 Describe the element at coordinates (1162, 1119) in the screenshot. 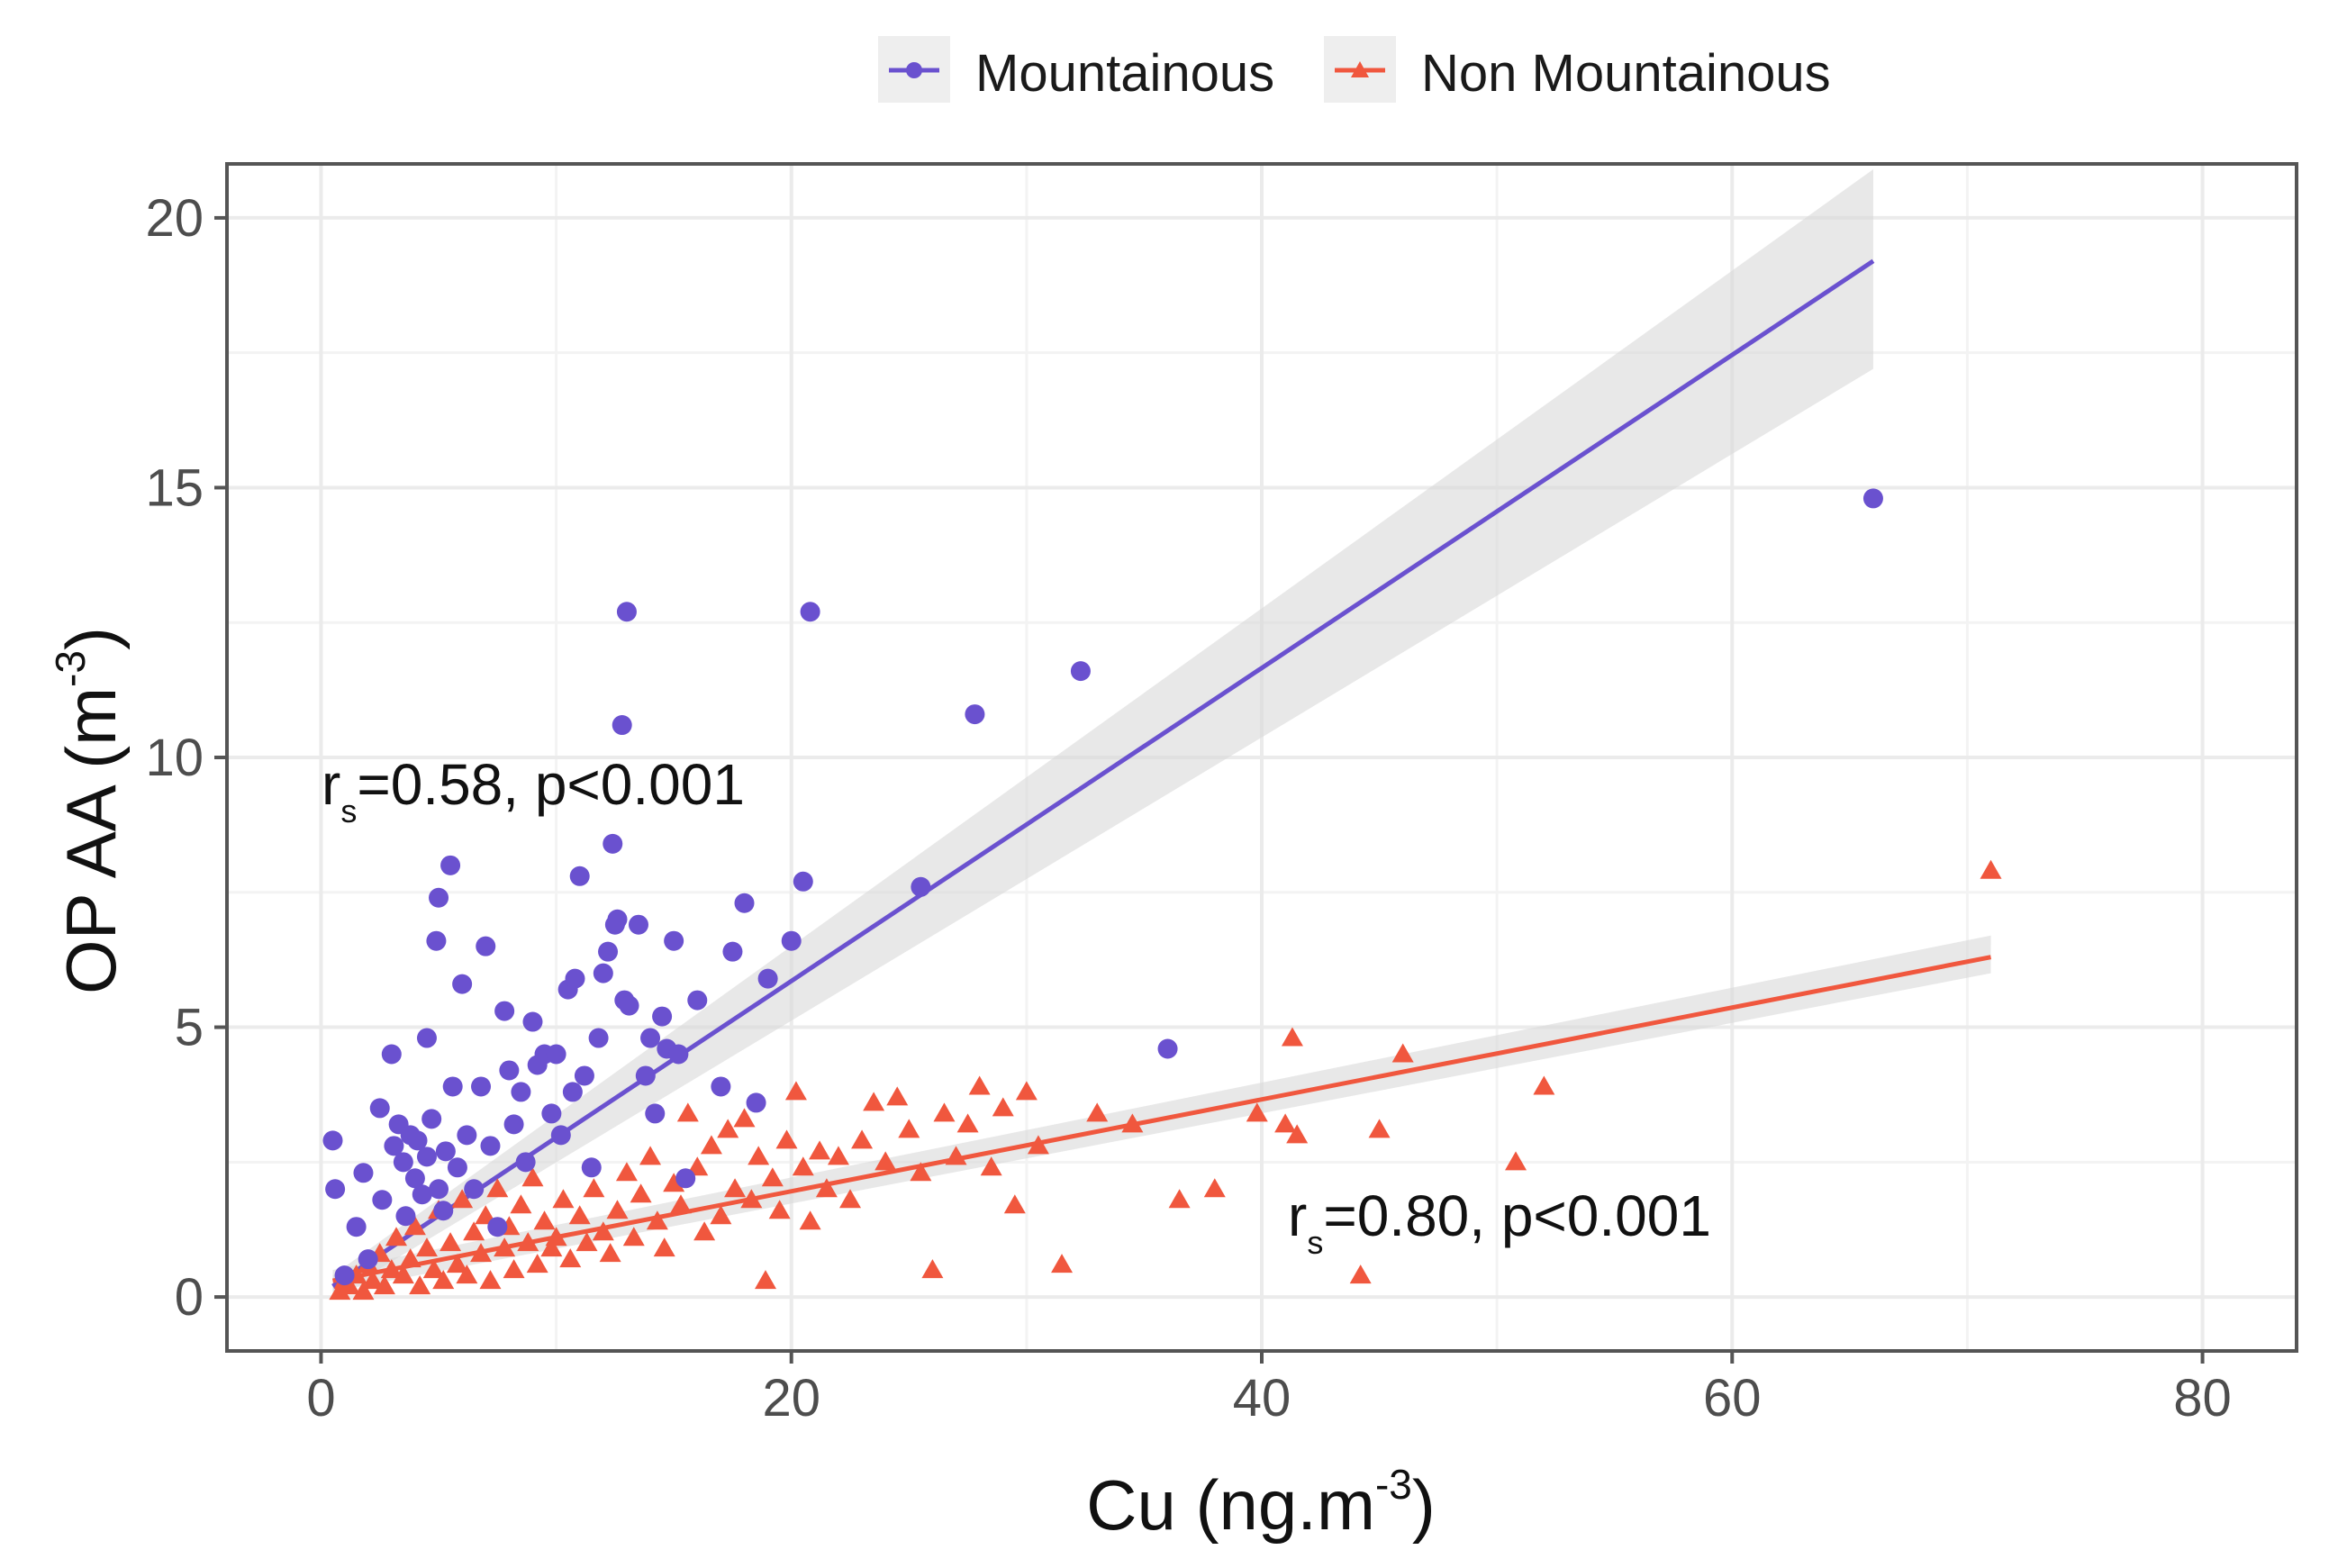

I see `fit-line-non-mountainous` at that location.